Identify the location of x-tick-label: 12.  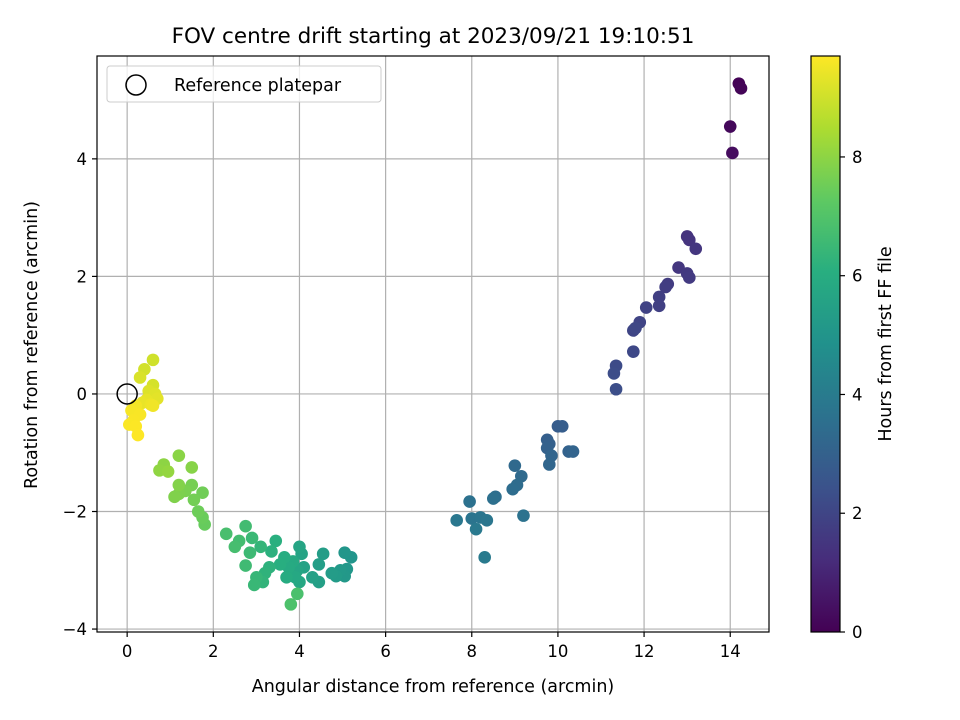
(644, 651).